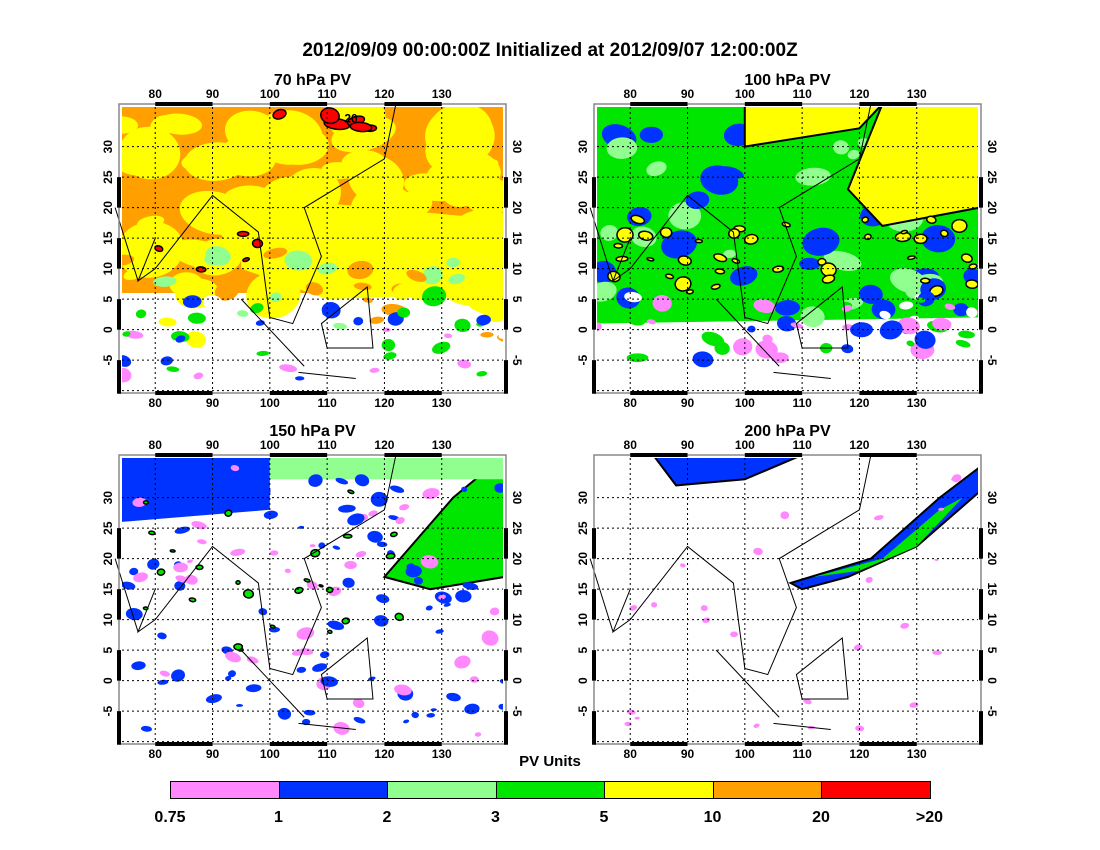 This screenshot has width=1100, height=850. I want to click on lon-tick-label: 80, so click(631, 445).